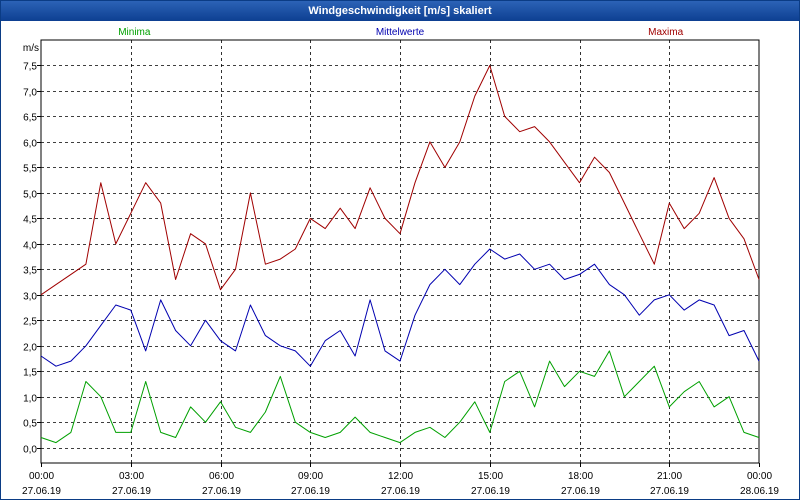 This screenshot has width=800, height=500. I want to click on y-tick-label: 6,5, so click(30, 118).